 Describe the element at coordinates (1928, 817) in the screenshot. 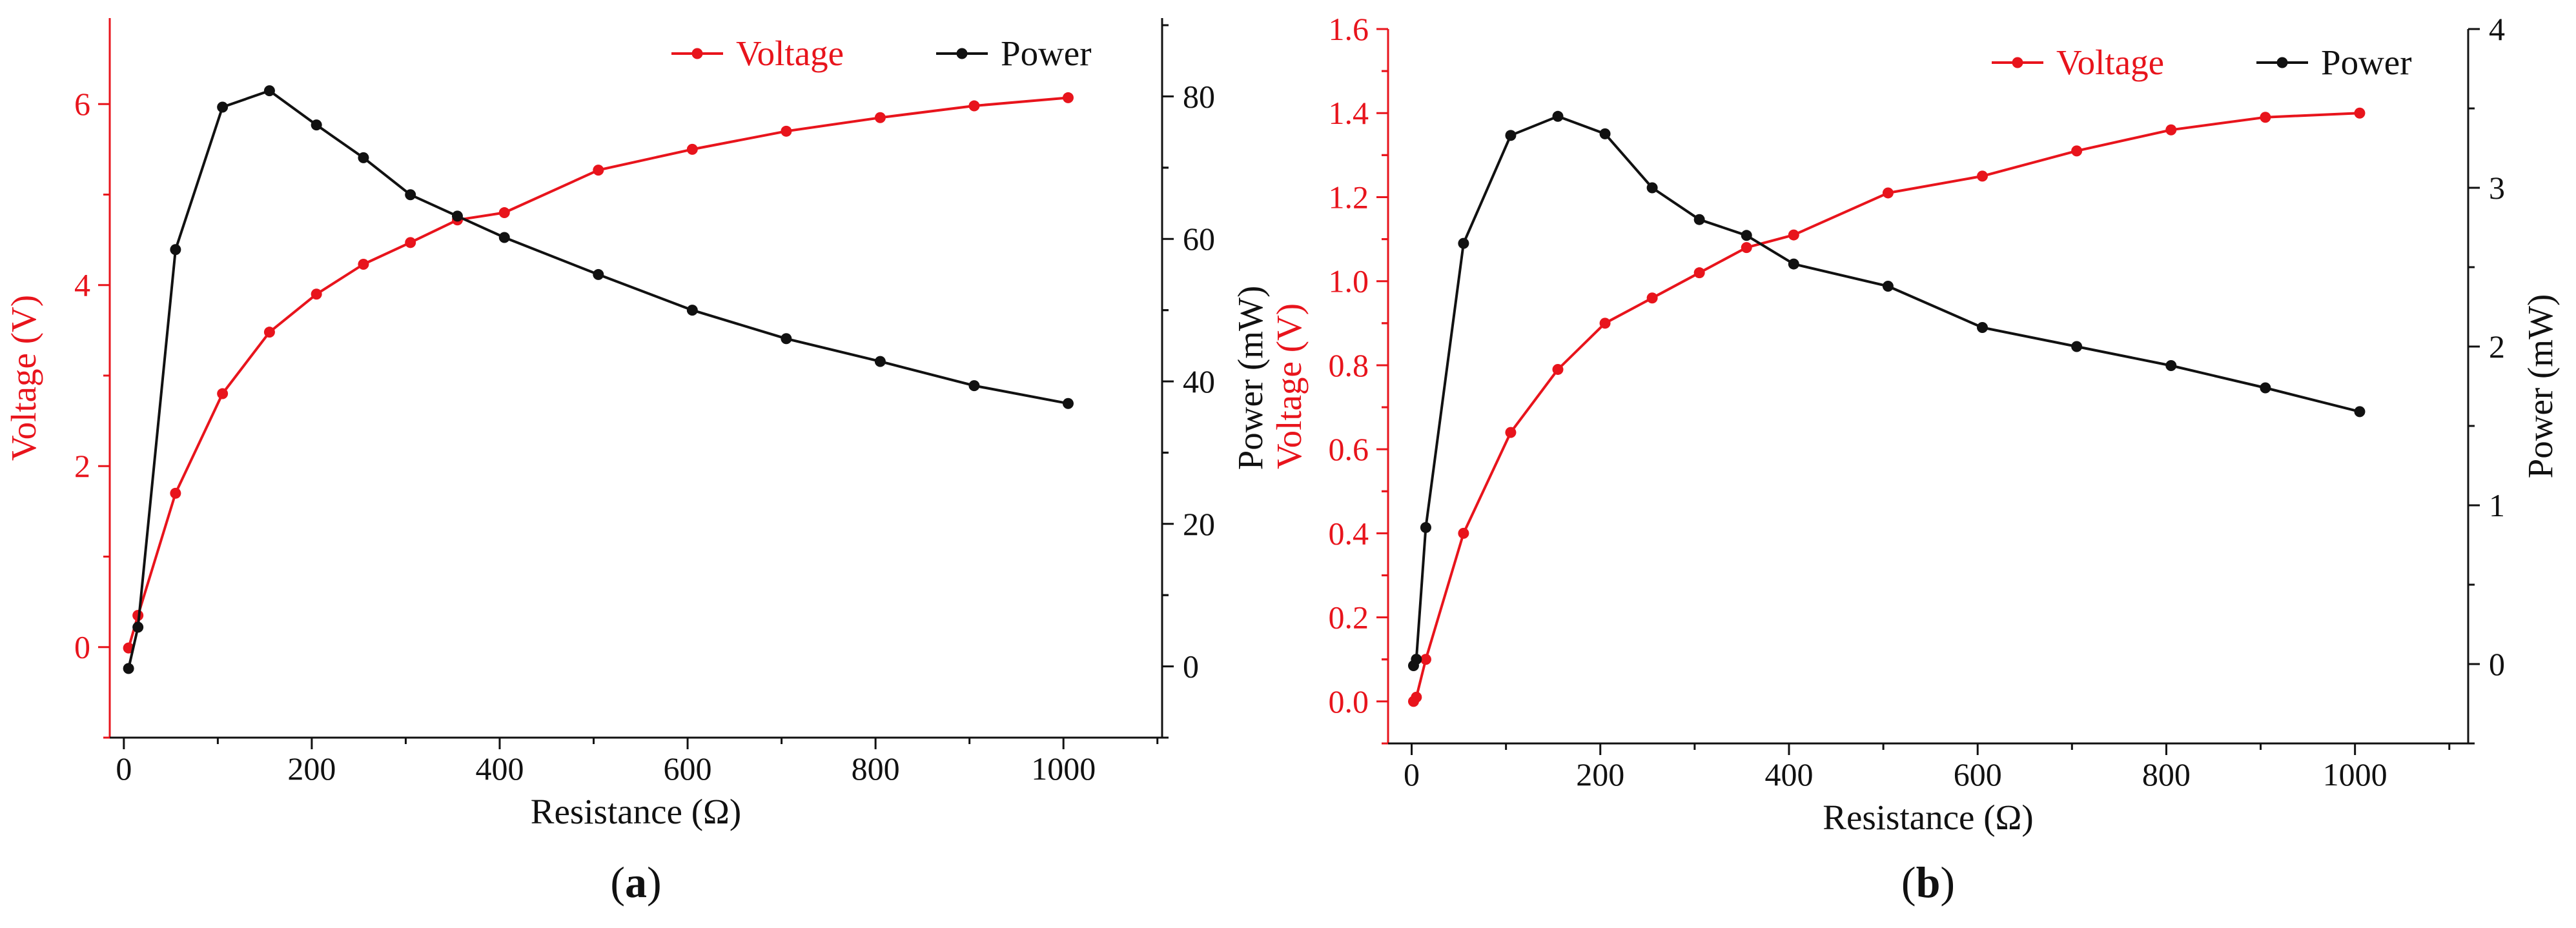

I see `x-axis-label: Resistance (Ω)` at that location.